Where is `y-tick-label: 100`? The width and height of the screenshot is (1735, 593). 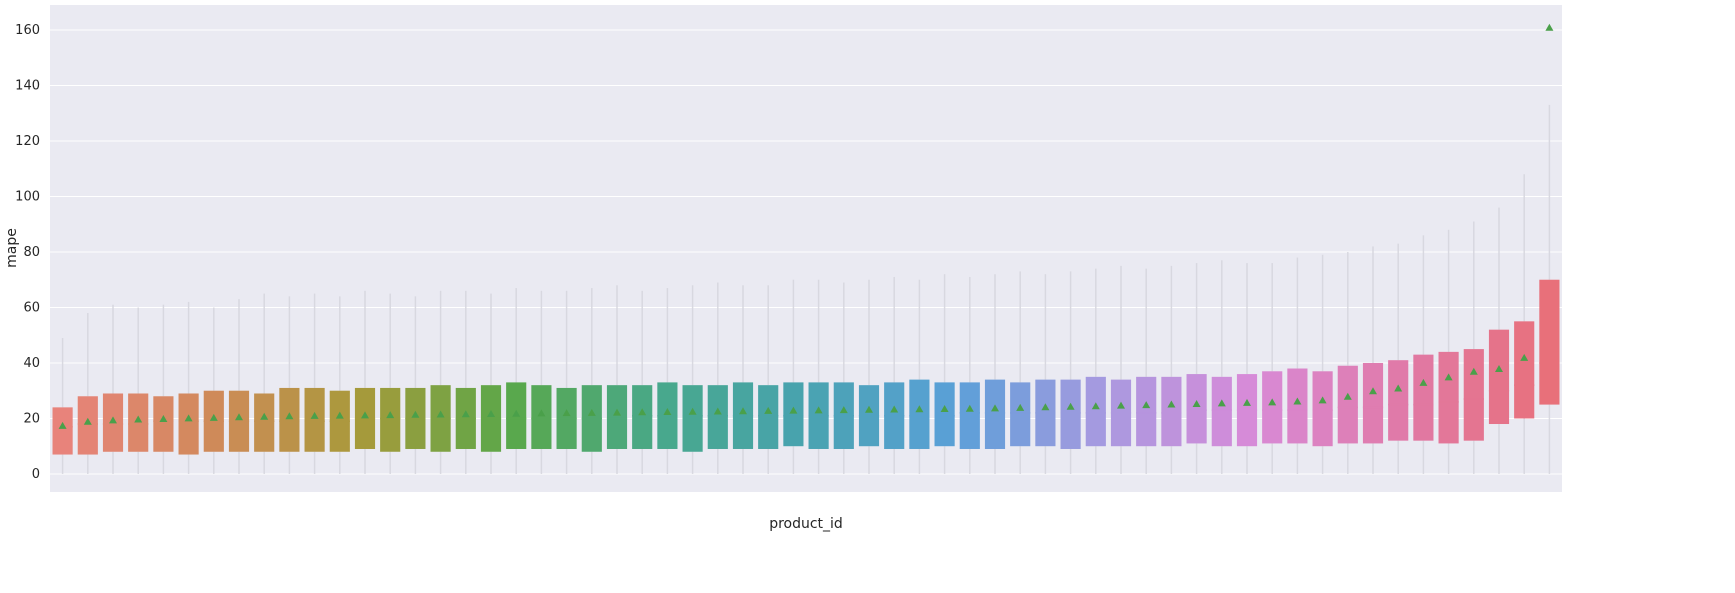
y-tick-label: 100 is located at coordinates (27, 196).